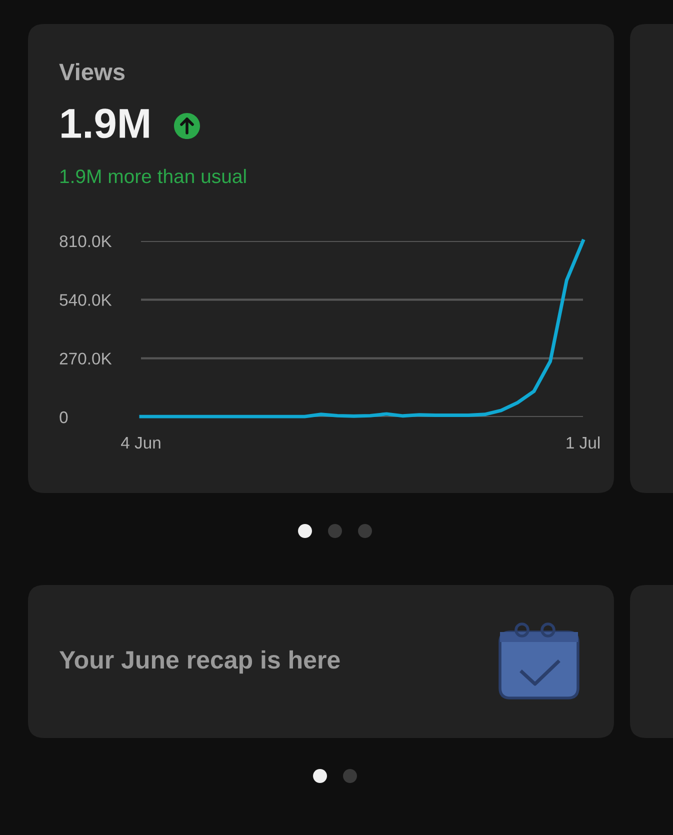 This screenshot has width=673, height=835. What do you see at coordinates (199, 662) in the screenshot?
I see `text: Your June recap is here` at bounding box center [199, 662].